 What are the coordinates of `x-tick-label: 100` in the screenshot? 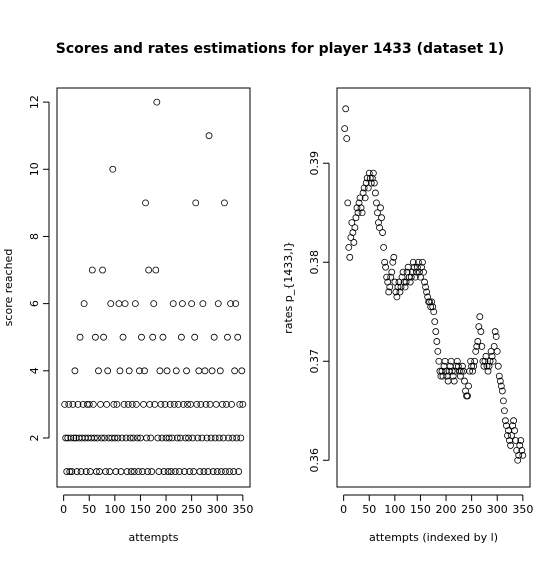 It's located at (114, 509).